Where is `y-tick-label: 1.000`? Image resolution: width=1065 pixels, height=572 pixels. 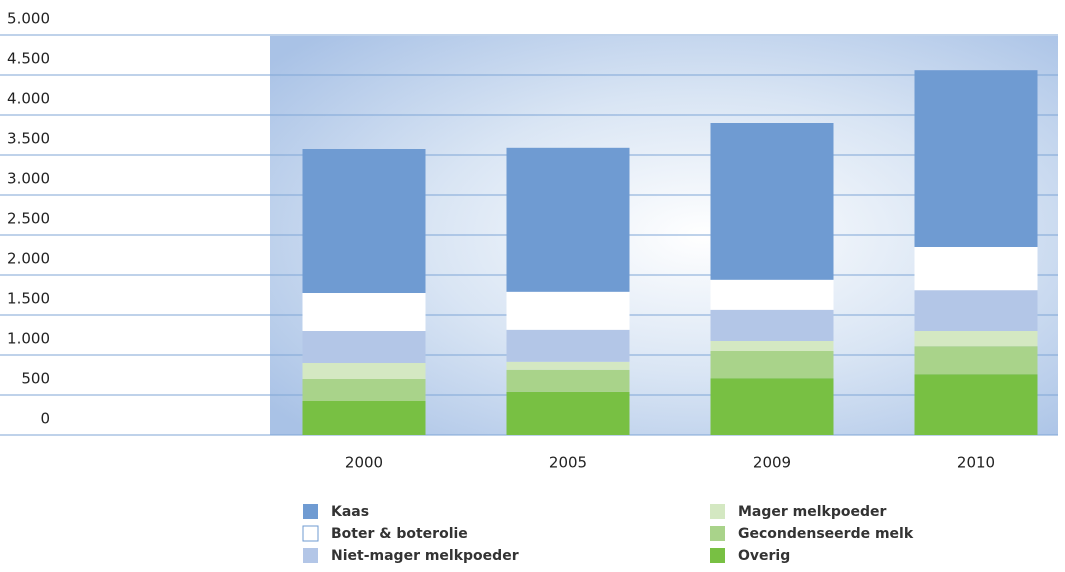
y-tick-label: 1.000 is located at coordinates (28, 339).